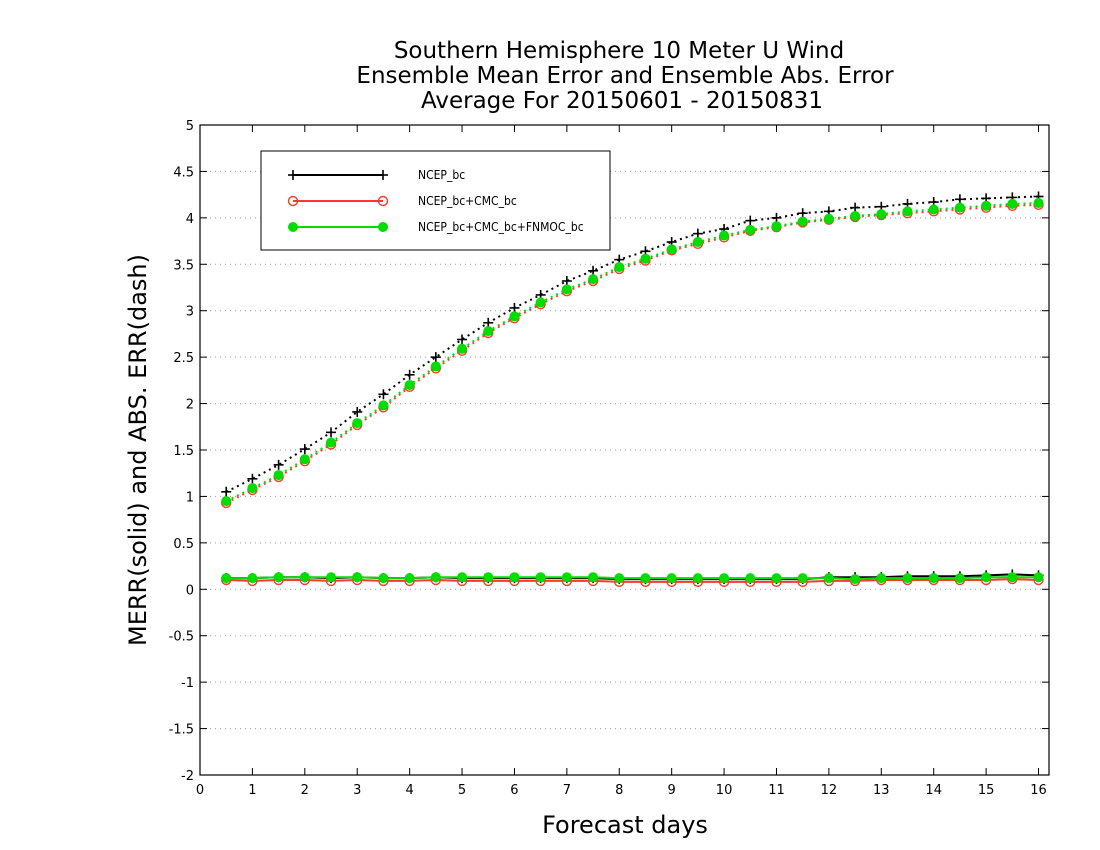 Image resolution: width=1100 pixels, height=850 pixels. Describe the element at coordinates (183, 451) in the screenshot. I see `y-tick-label-7: 1.5` at that location.